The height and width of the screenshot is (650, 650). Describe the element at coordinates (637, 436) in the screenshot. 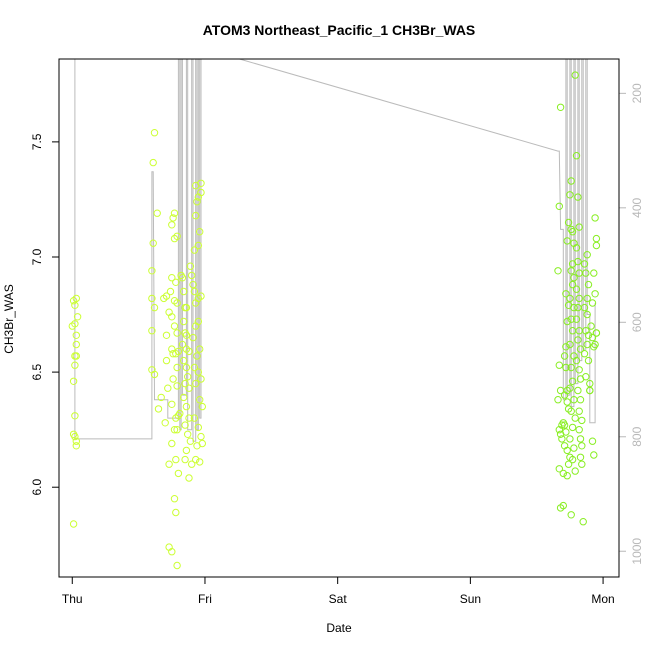

I see `y2-tick-label: 800` at that location.